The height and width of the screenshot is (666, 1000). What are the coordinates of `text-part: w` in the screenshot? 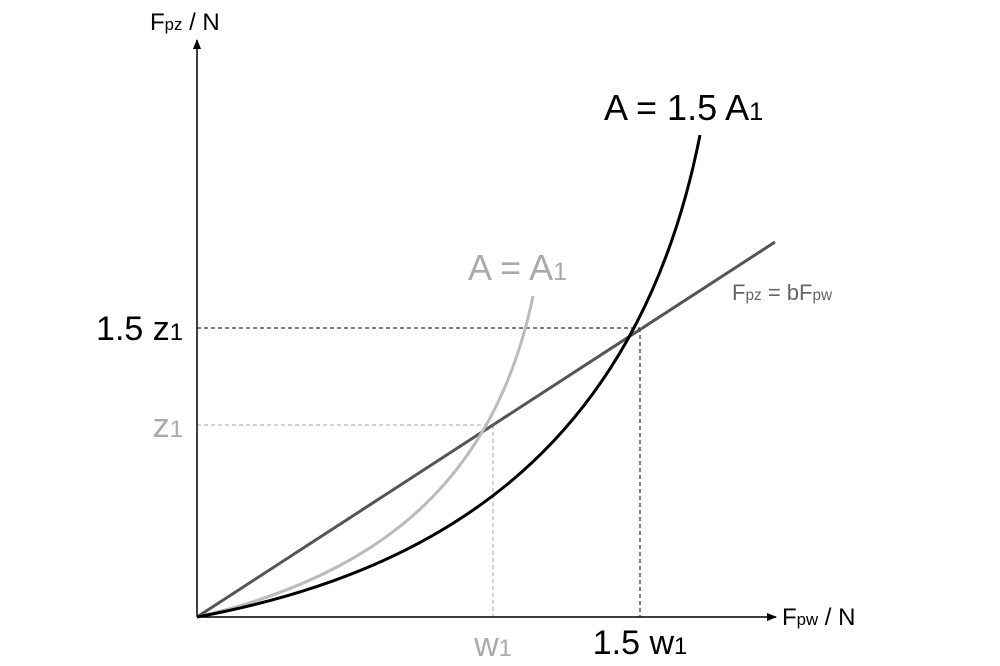 It's located at (486, 645).